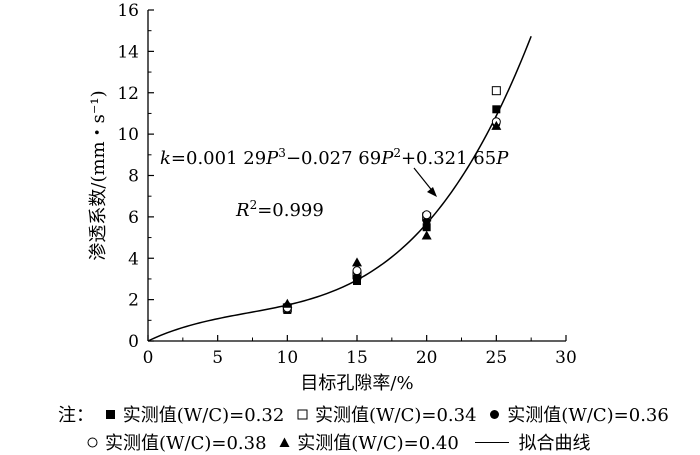  I want to click on y-tick-label: 4, so click(133, 259).